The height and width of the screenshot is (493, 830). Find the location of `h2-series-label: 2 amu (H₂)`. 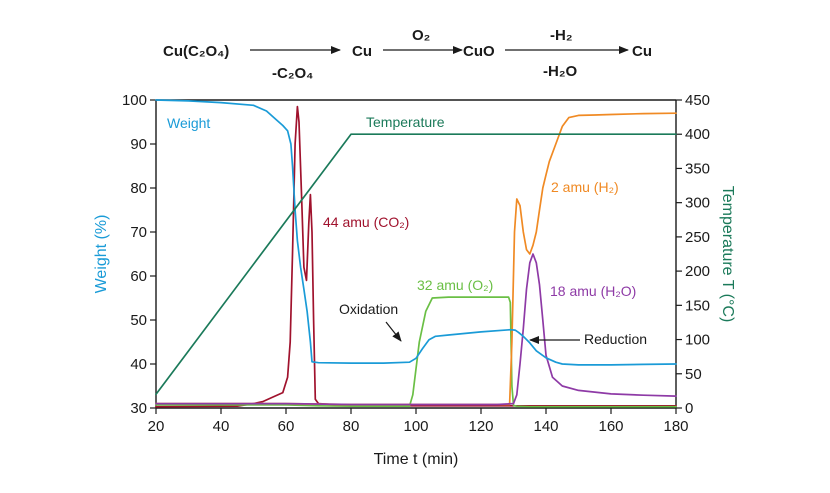

h2-series-label: 2 amu (H₂) is located at coordinates (585, 187).